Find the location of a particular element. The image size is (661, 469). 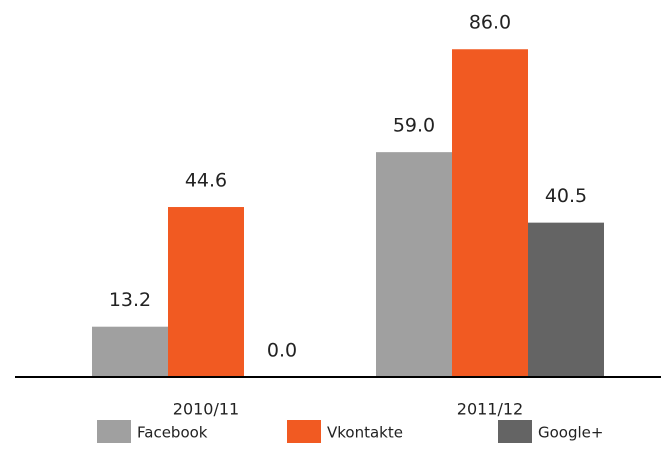

legend-label: Google+ is located at coordinates (570, 433).